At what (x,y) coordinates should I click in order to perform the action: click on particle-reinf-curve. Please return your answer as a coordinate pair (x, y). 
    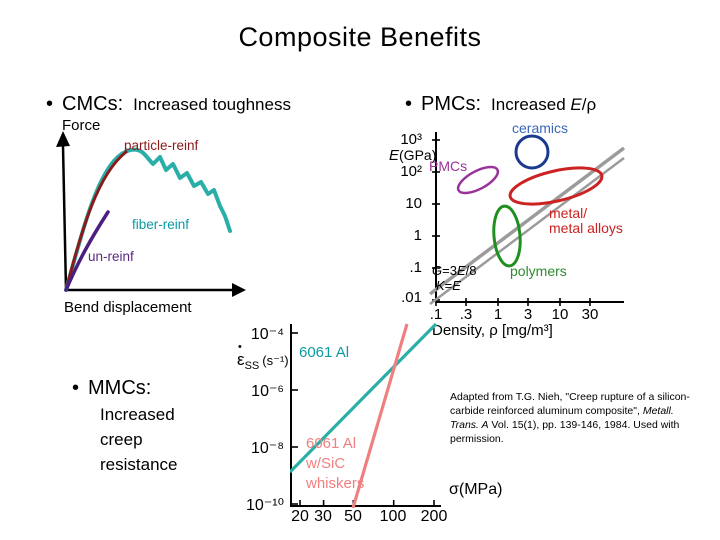
    Looking at the image, I should click on (96, 221).